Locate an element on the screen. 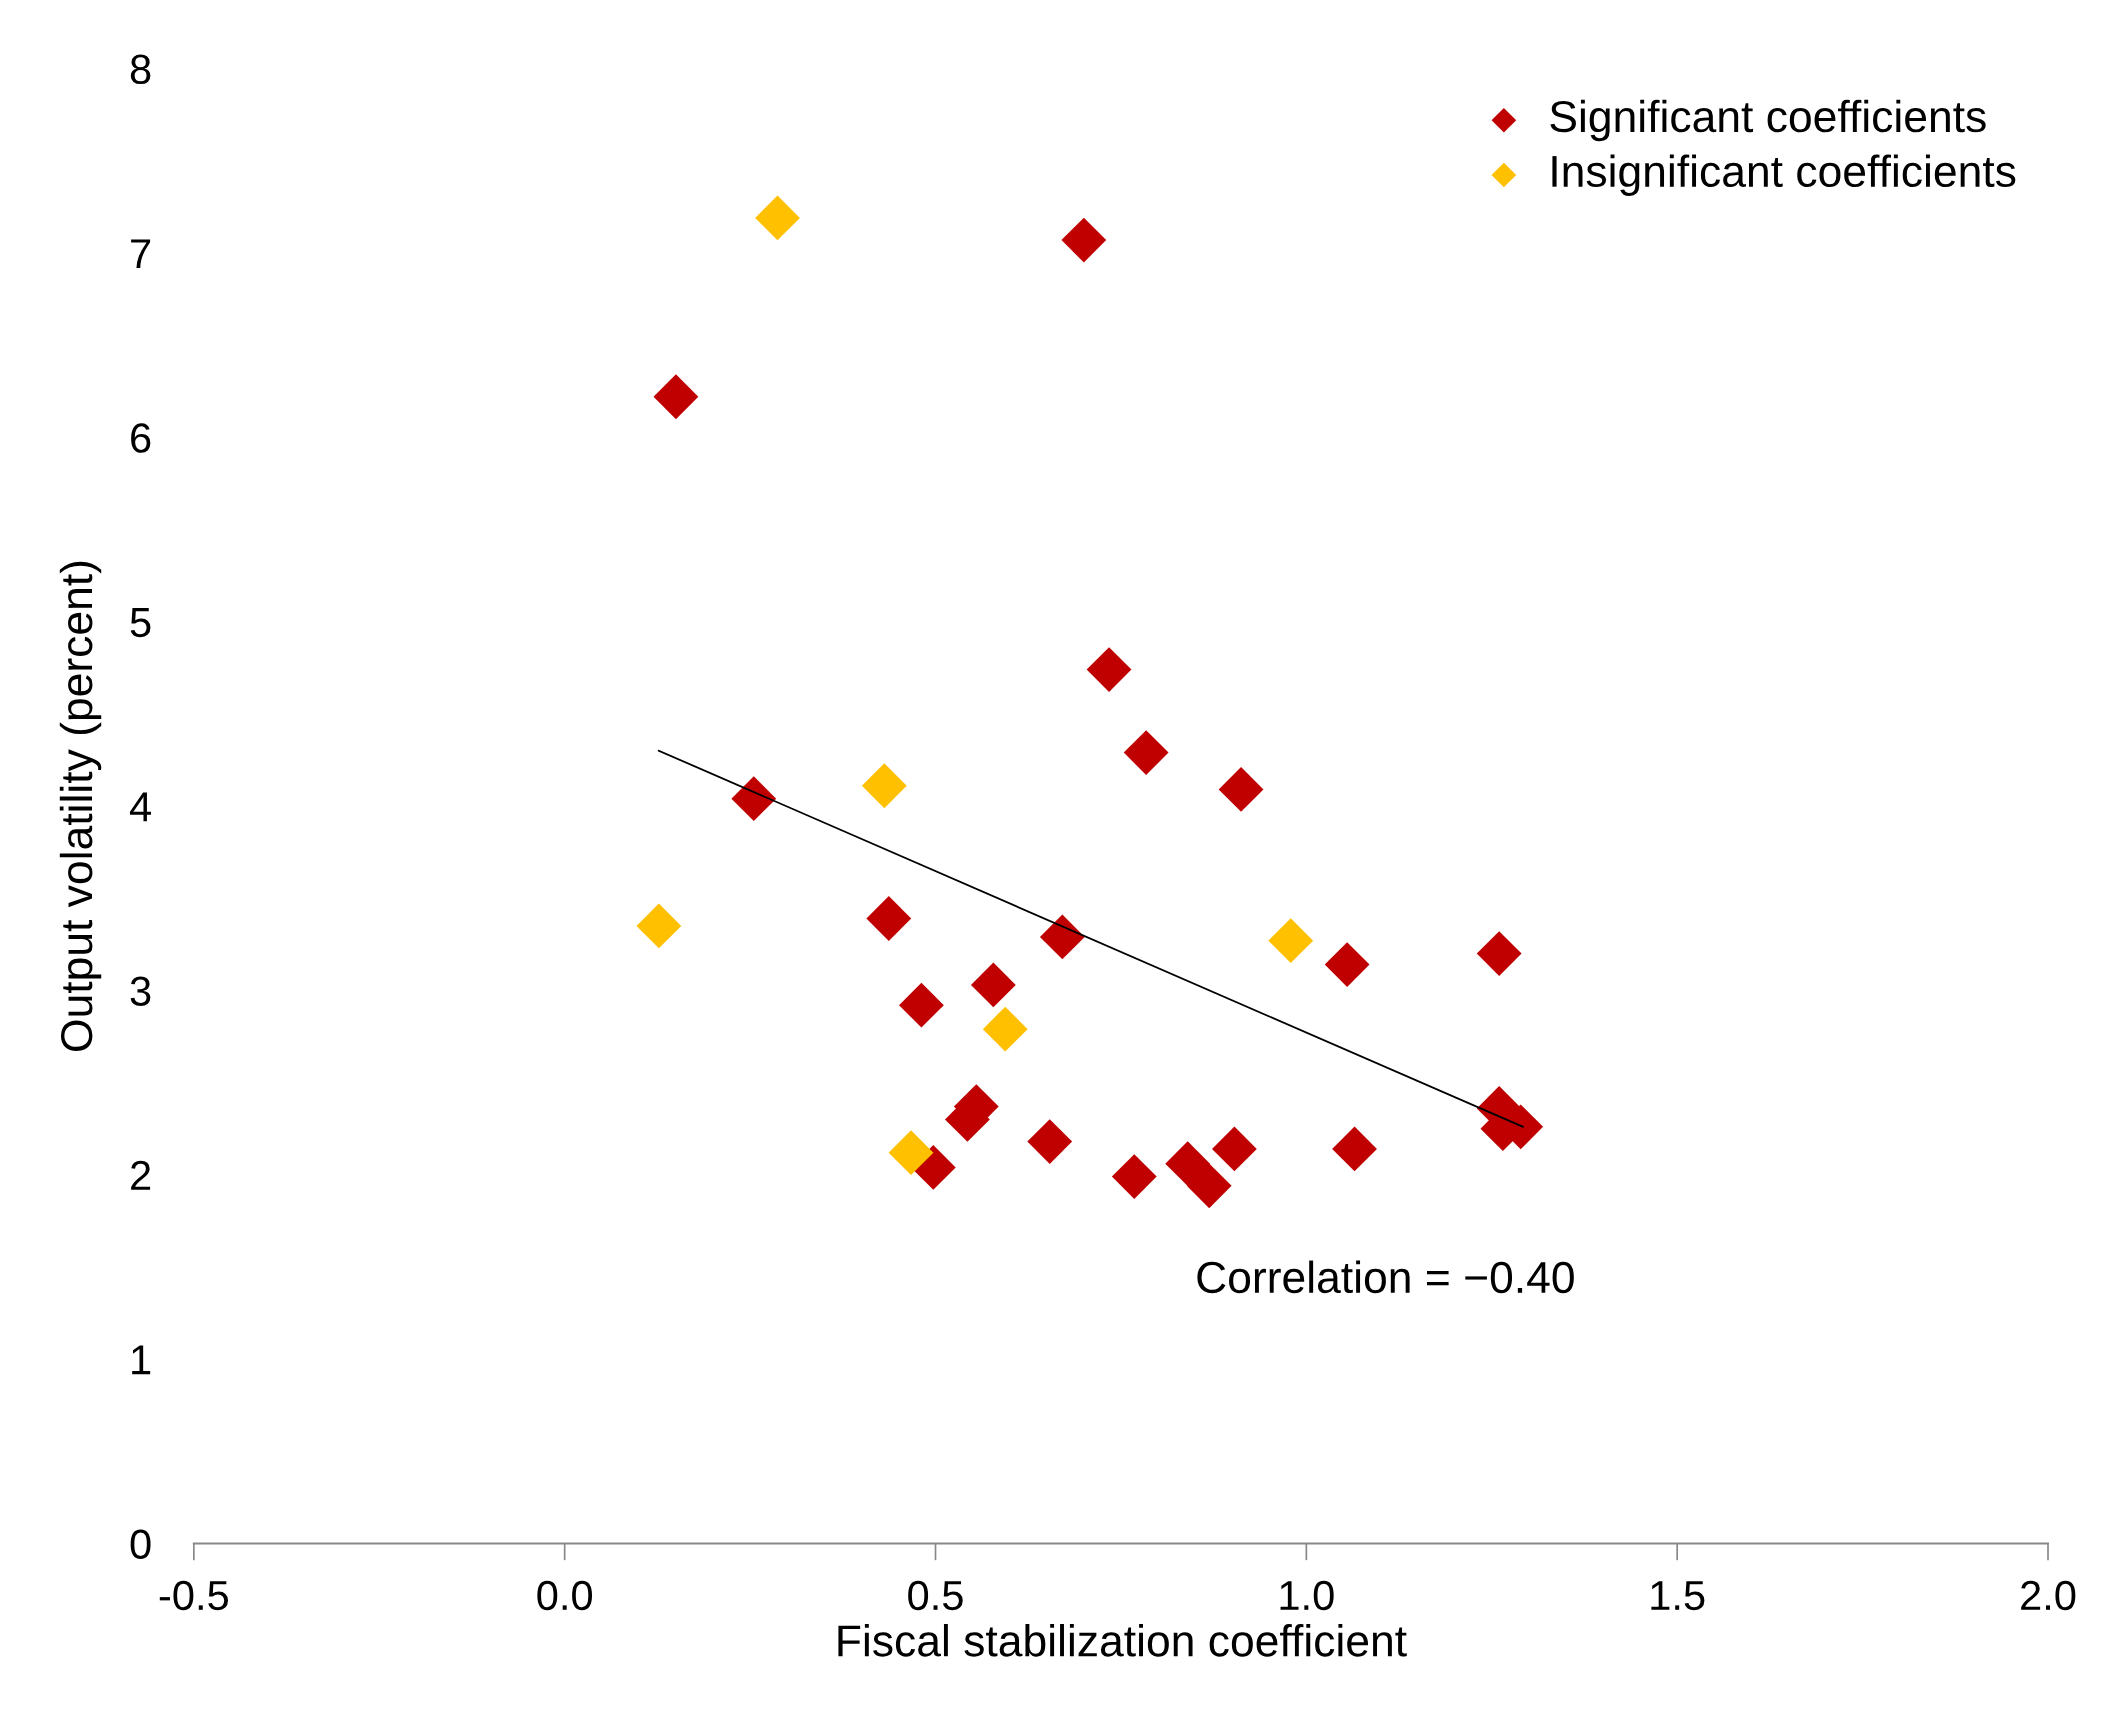 This screenshot has height=1715, width=2107. x-tick-label: -0.5 is located at coordinates (193, 1595).